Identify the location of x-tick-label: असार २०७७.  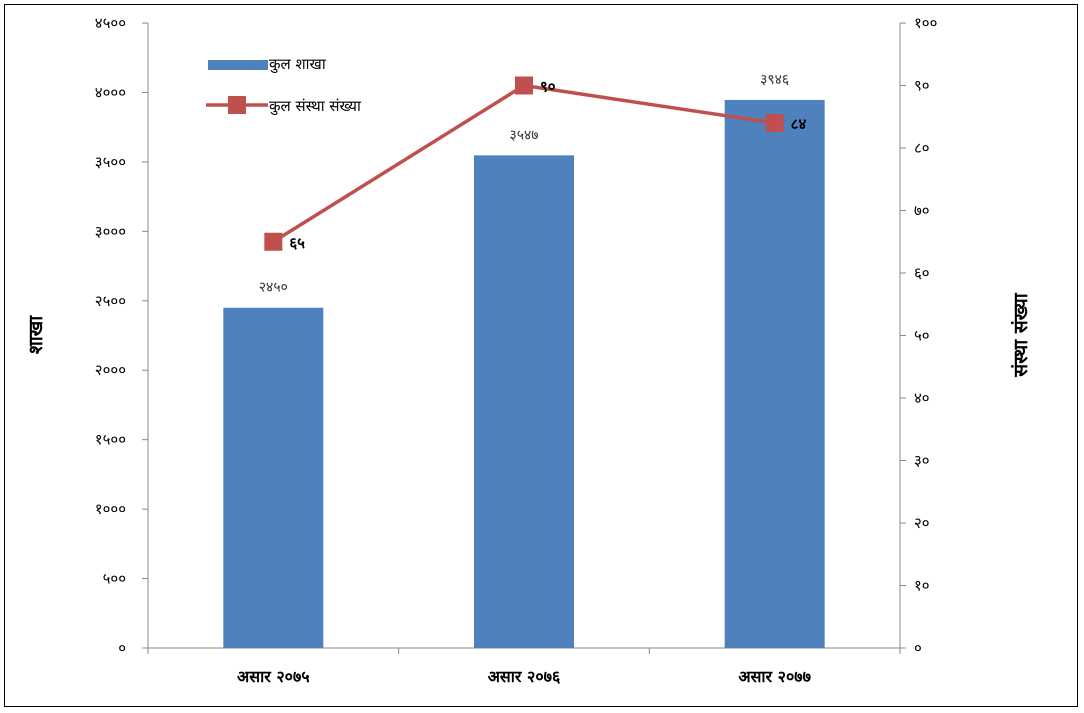
(774, 676).